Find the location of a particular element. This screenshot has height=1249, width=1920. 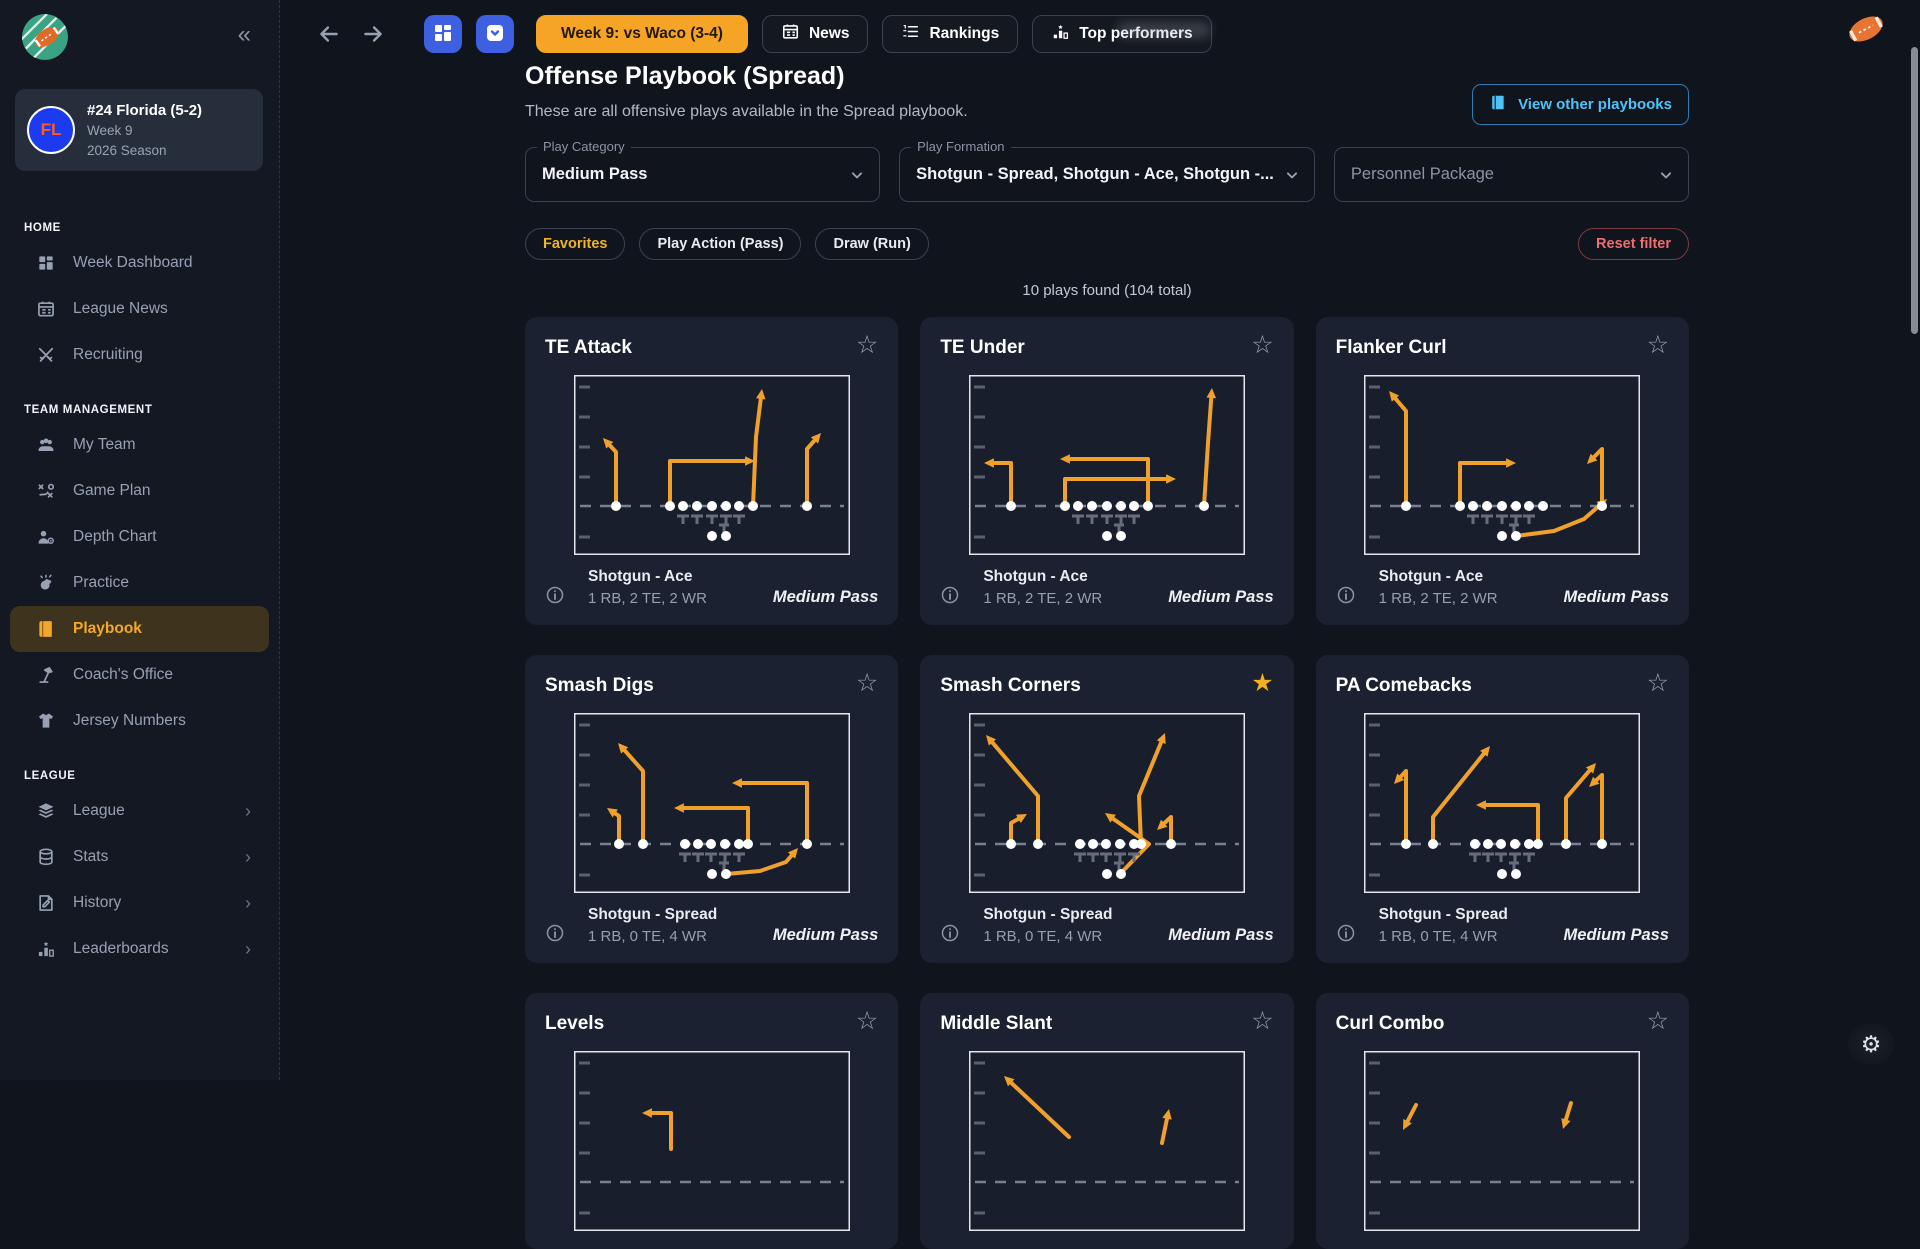

sidebar-item-stats: Stats› is located at coordinates (139, 857).